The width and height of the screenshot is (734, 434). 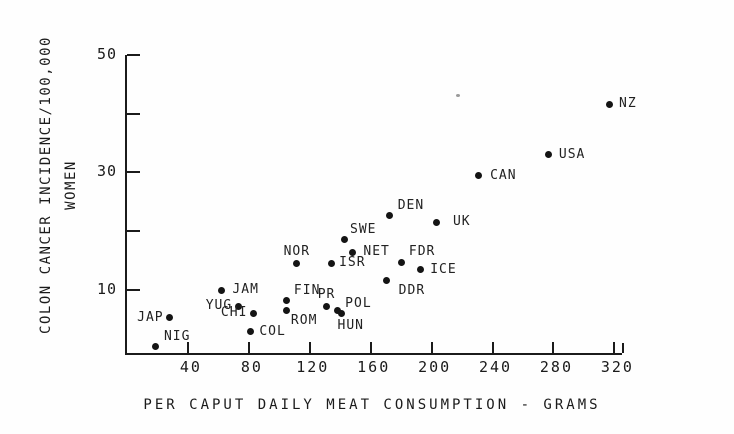 I want to click on point-label-NZ: NZ, so click(x=628, y=104).